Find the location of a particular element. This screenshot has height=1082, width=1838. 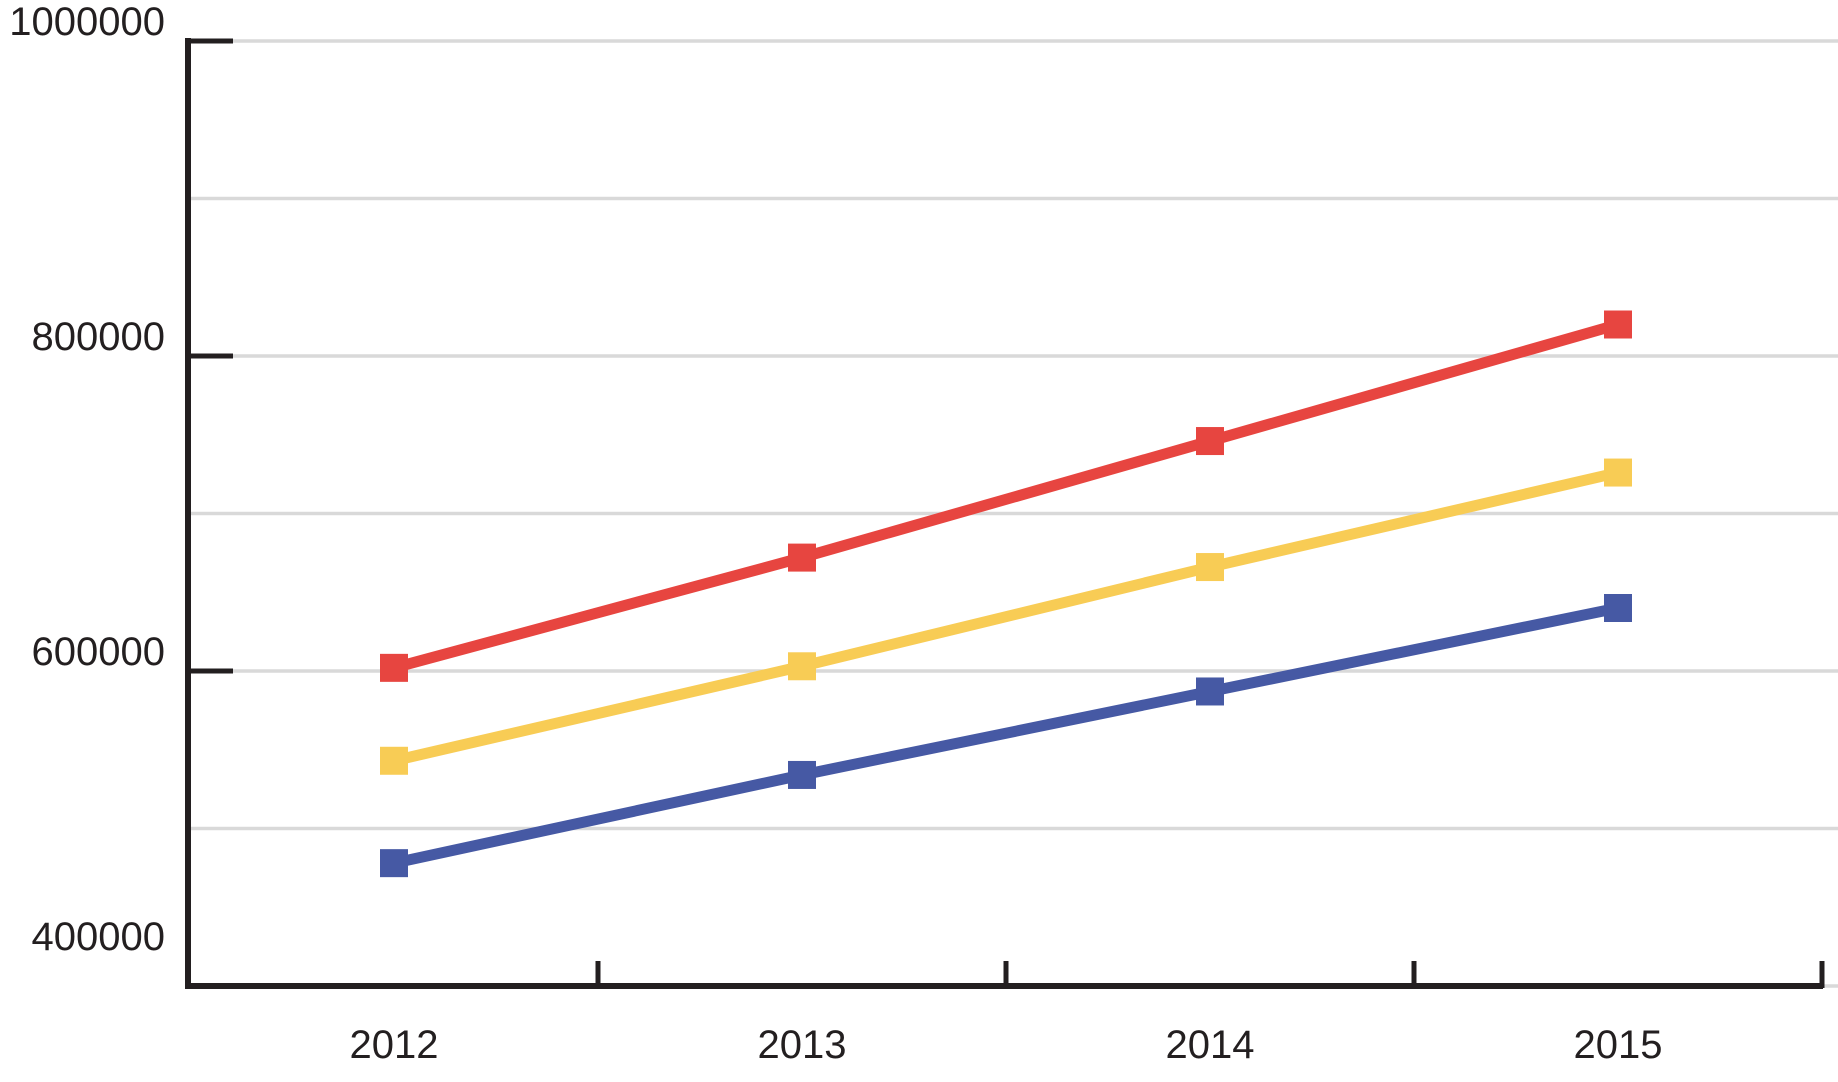

y-axis-labels: 1000000 800000 600000 400000 is located at coordinates (87, 479).